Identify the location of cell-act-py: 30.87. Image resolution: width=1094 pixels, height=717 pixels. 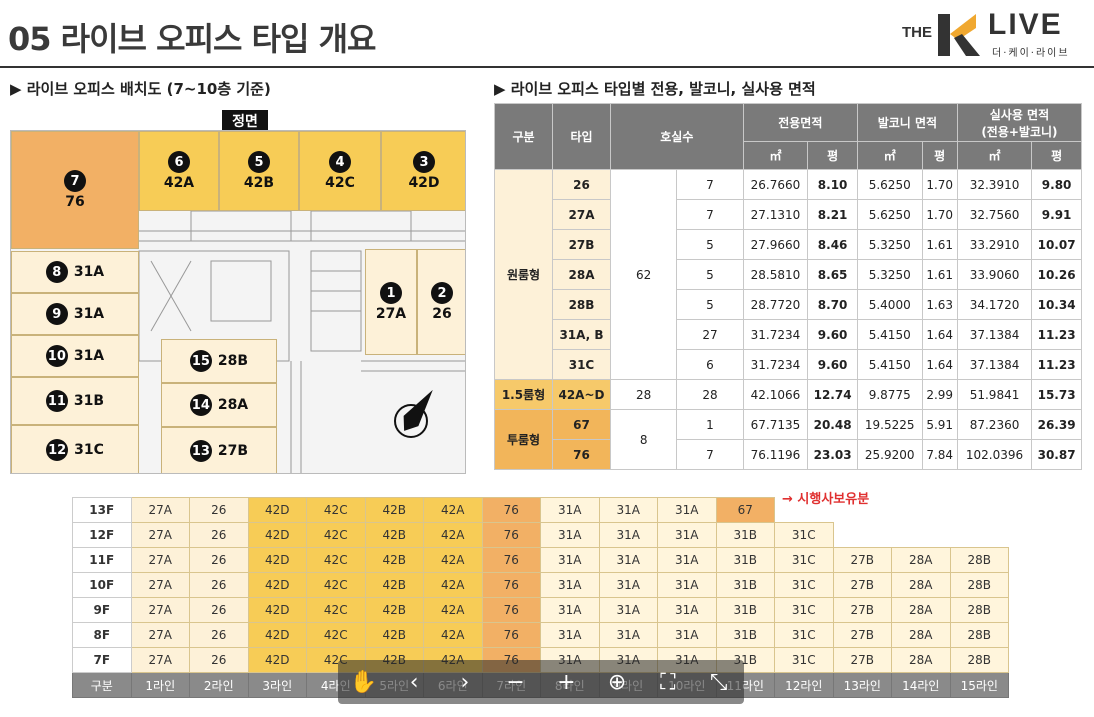
(1056, 454).